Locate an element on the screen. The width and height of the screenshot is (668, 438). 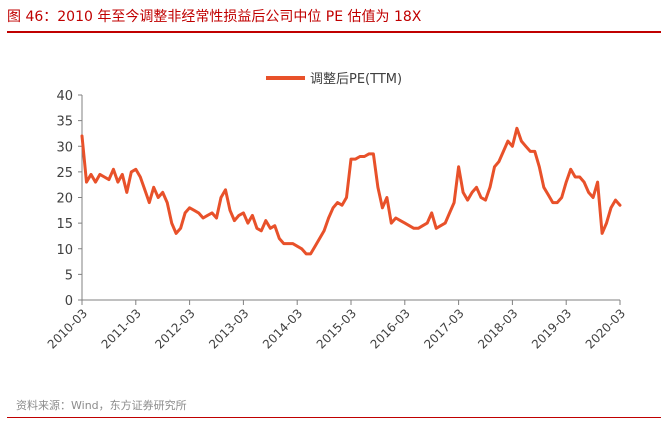
y-tick-label: 40 is located at coordinates (64, 96).